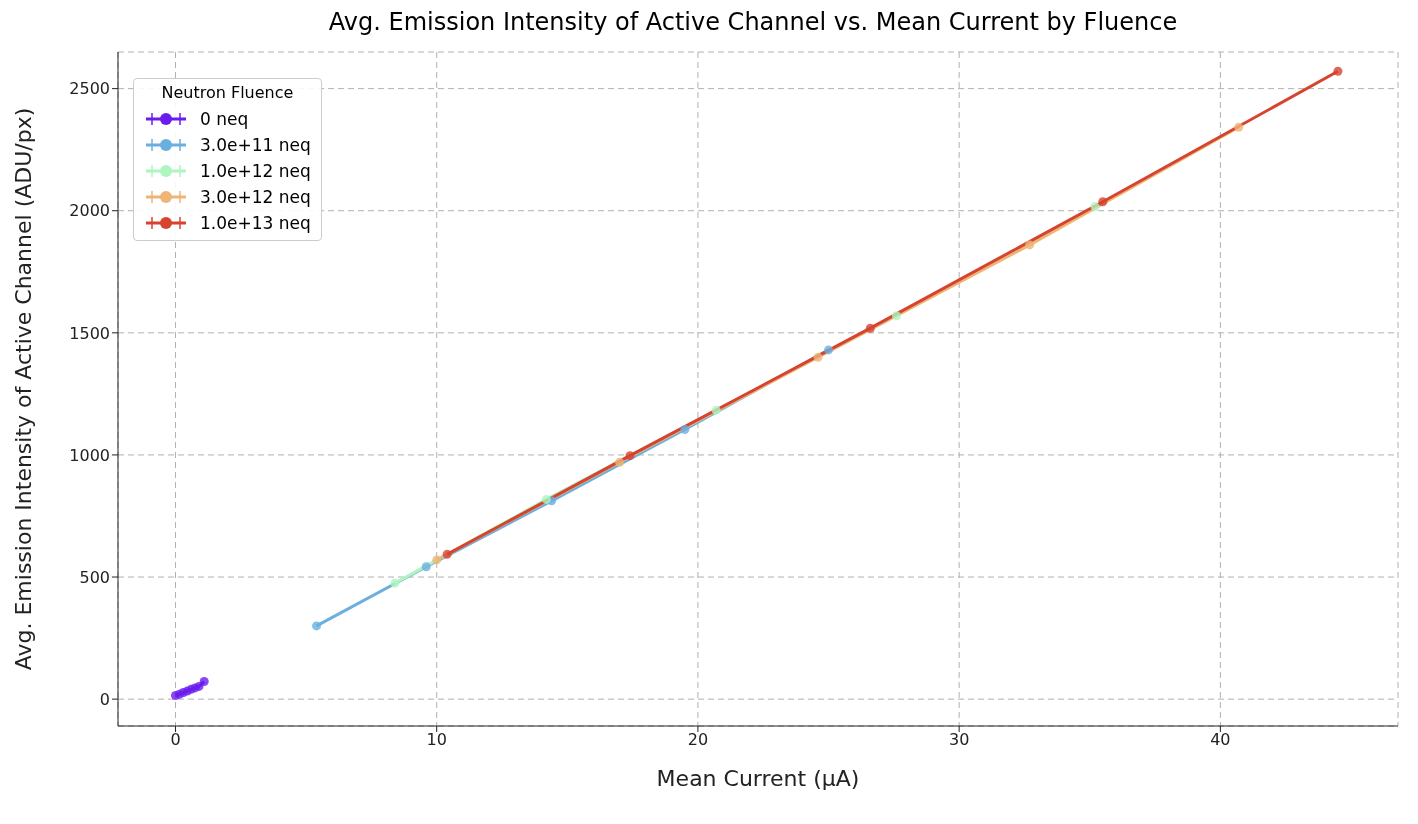  I want to click on legend-title: Neutron Fluence, so click(227, 92).